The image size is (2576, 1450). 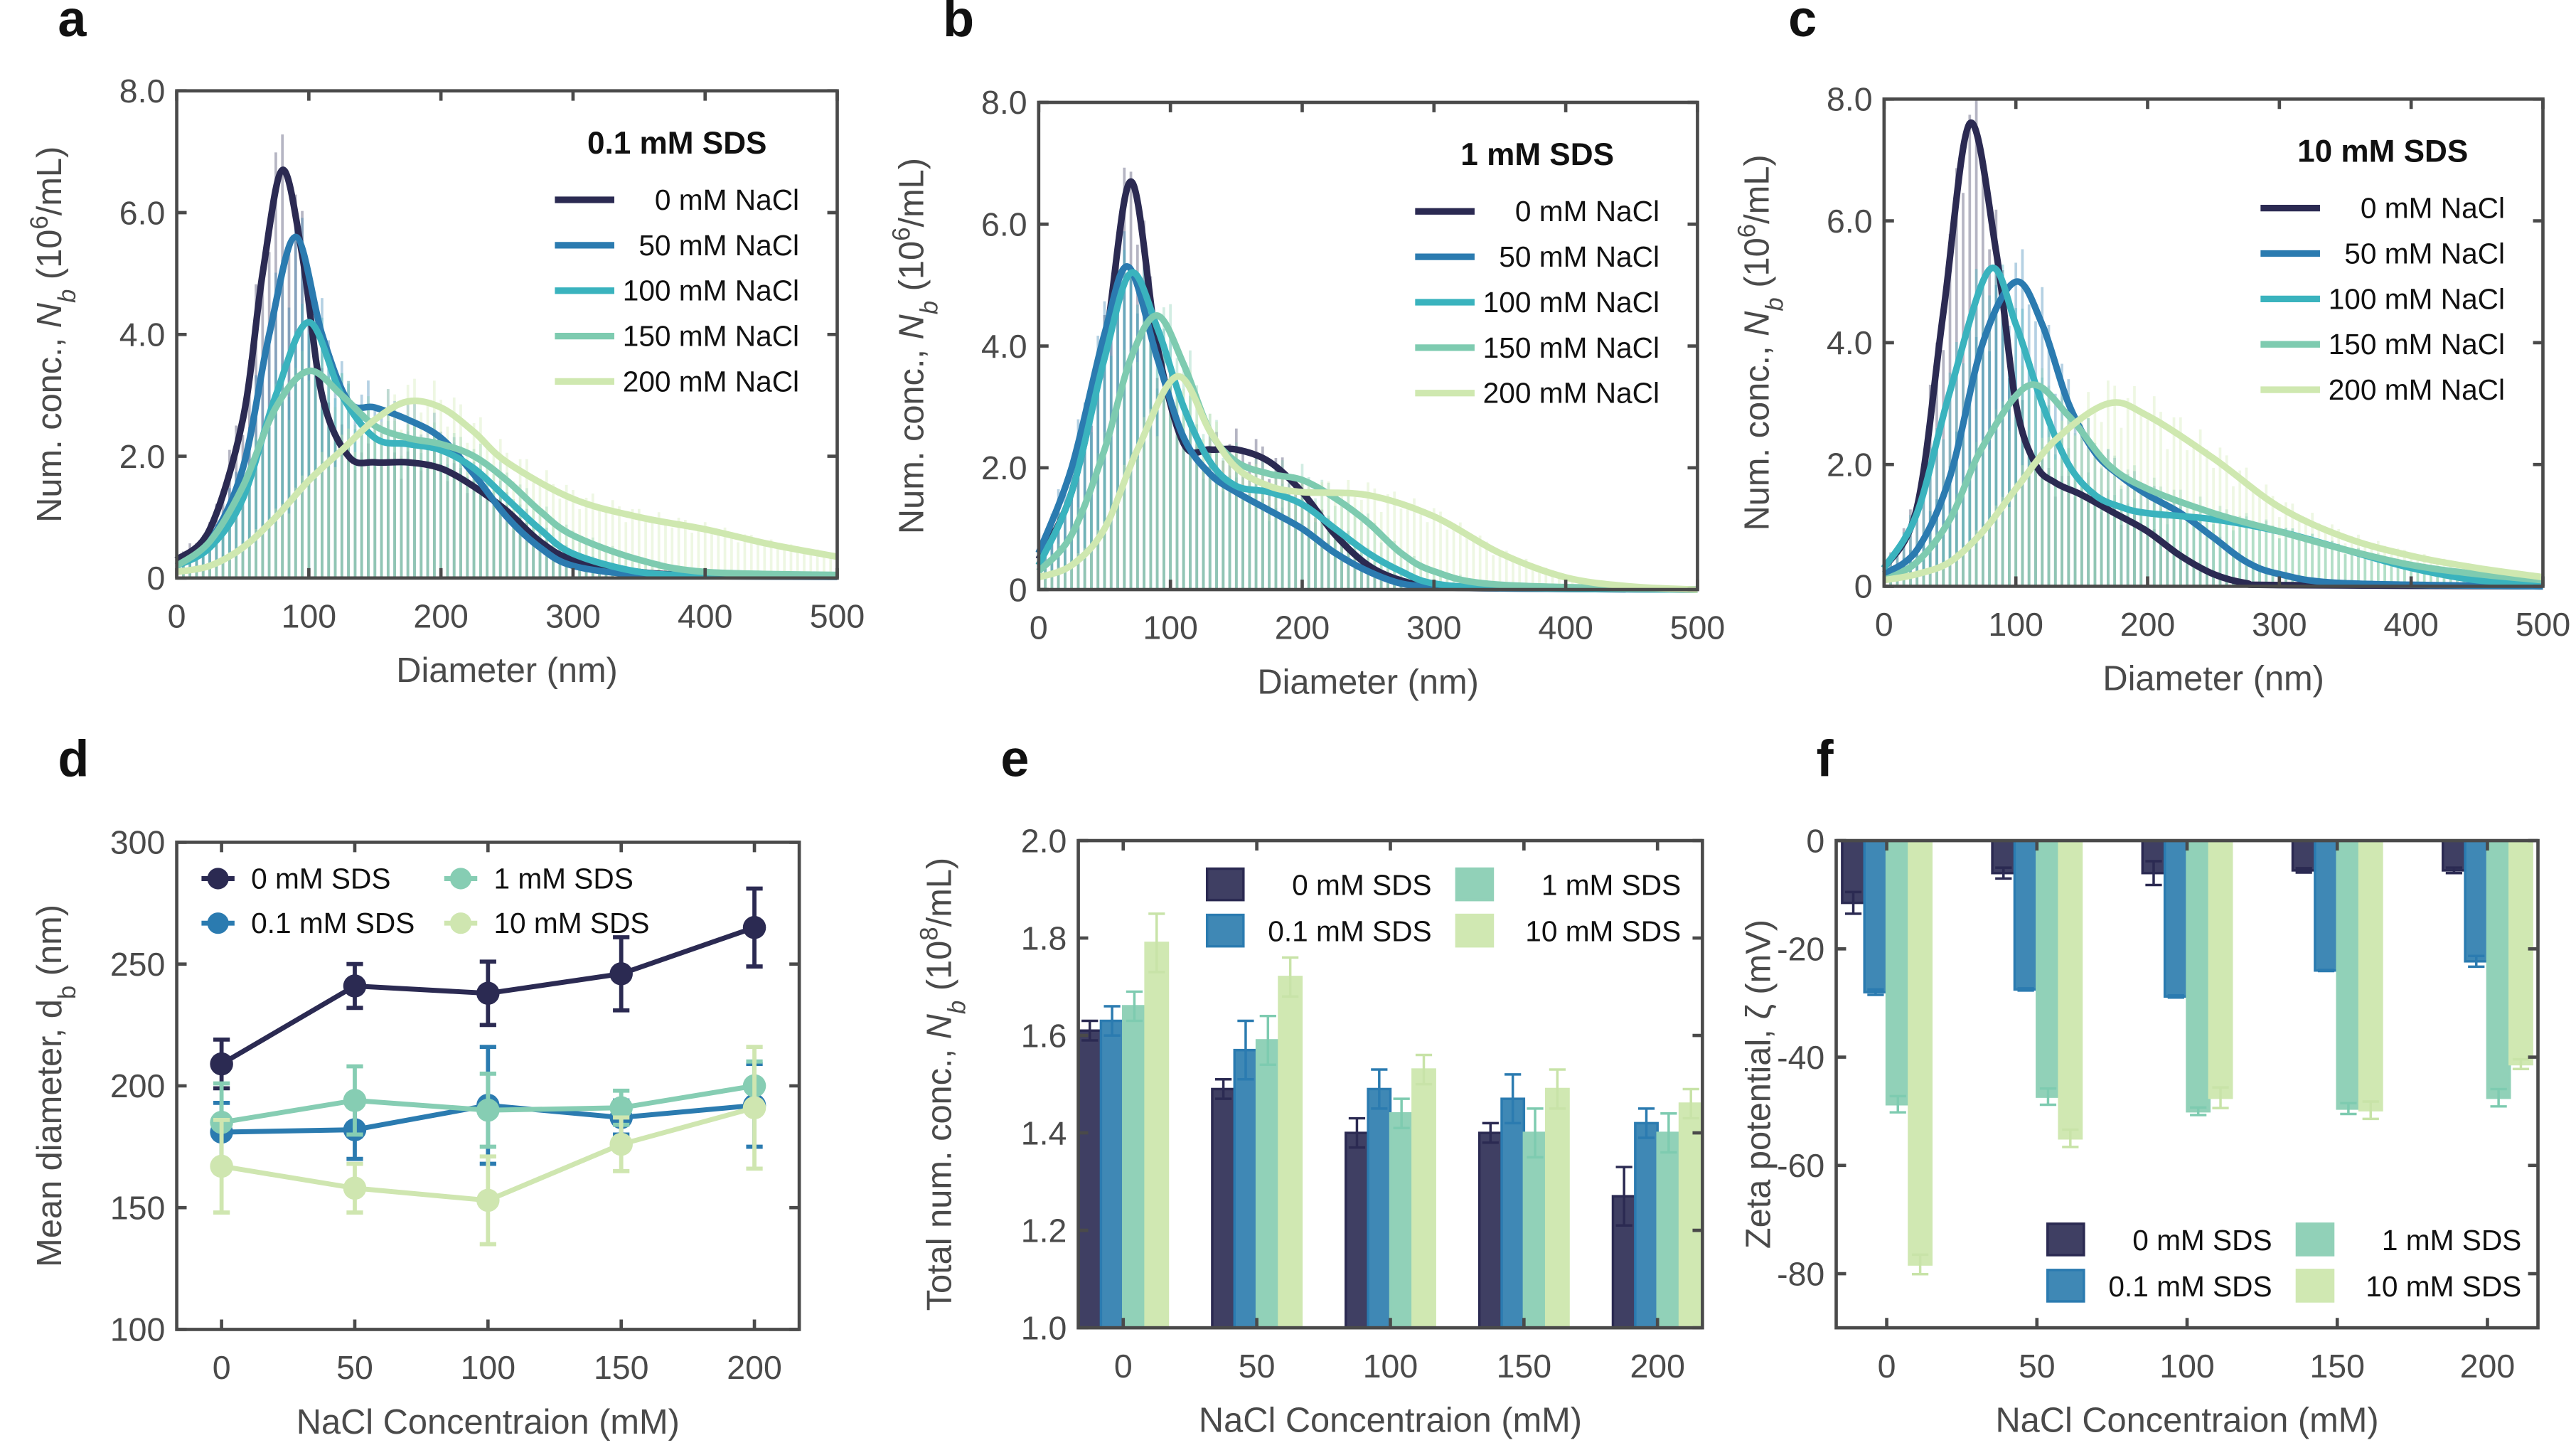 I want to click on x-tick-label: 400, so click(x=2410, y=624).